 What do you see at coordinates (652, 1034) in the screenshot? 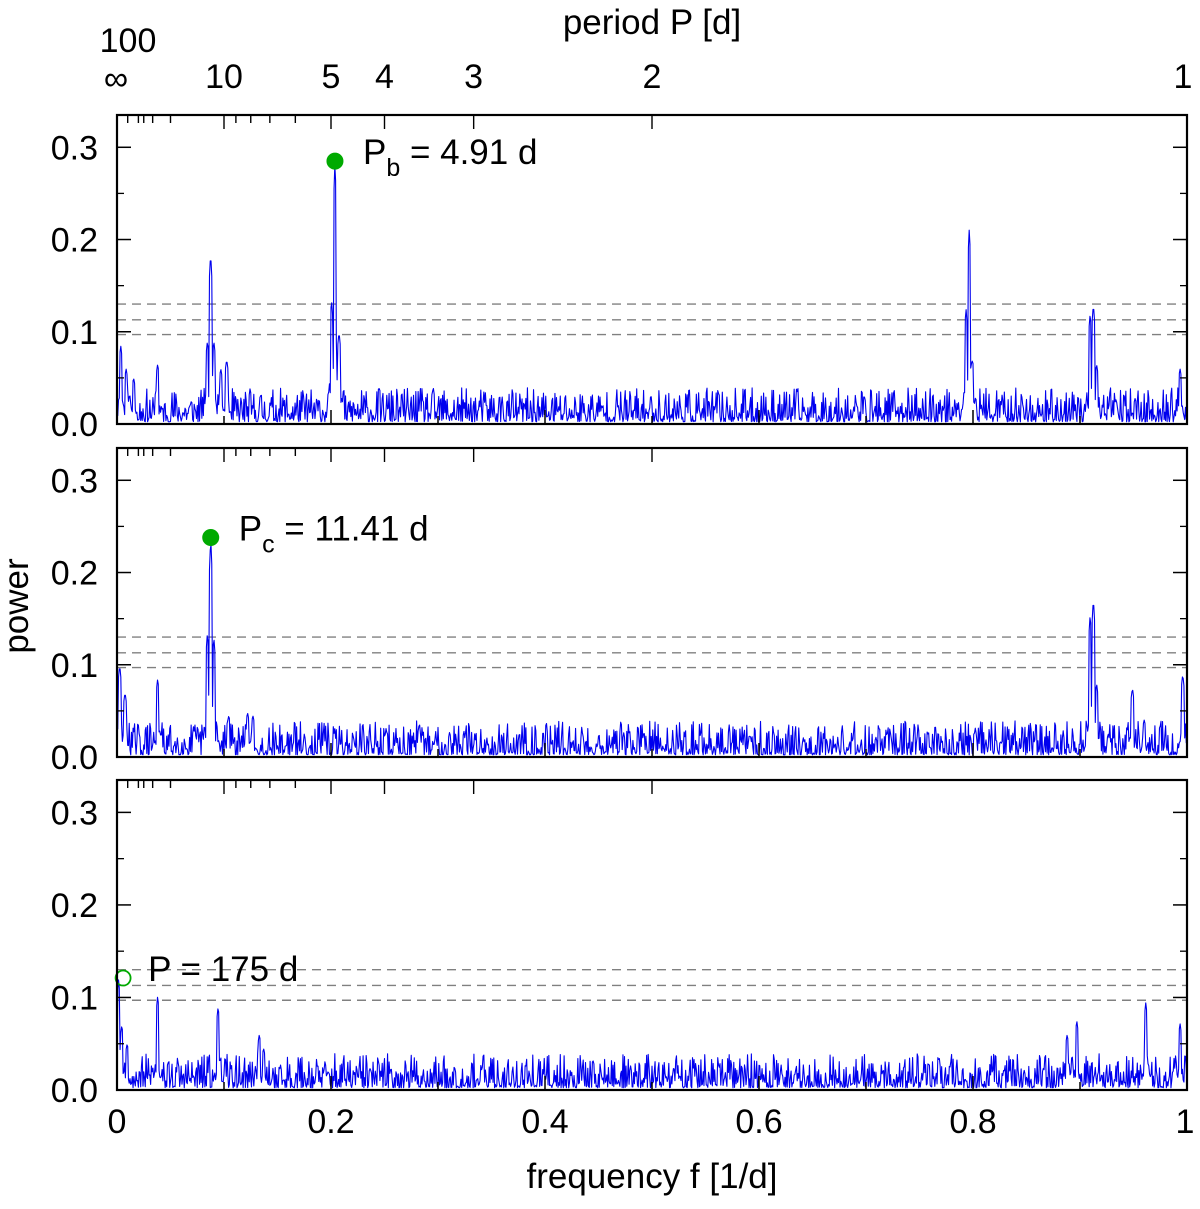
I see `power-series-line` at bounding box center [652, 1034].